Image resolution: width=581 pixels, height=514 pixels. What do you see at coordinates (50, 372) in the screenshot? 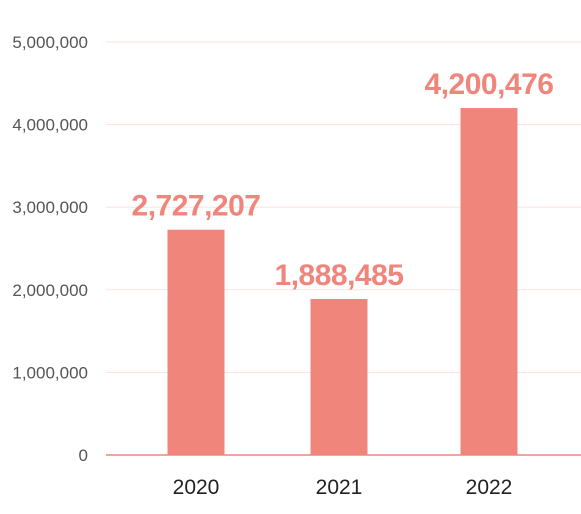
I see `y-tick-label: 1,000,000` at bounding box center [50, 372].